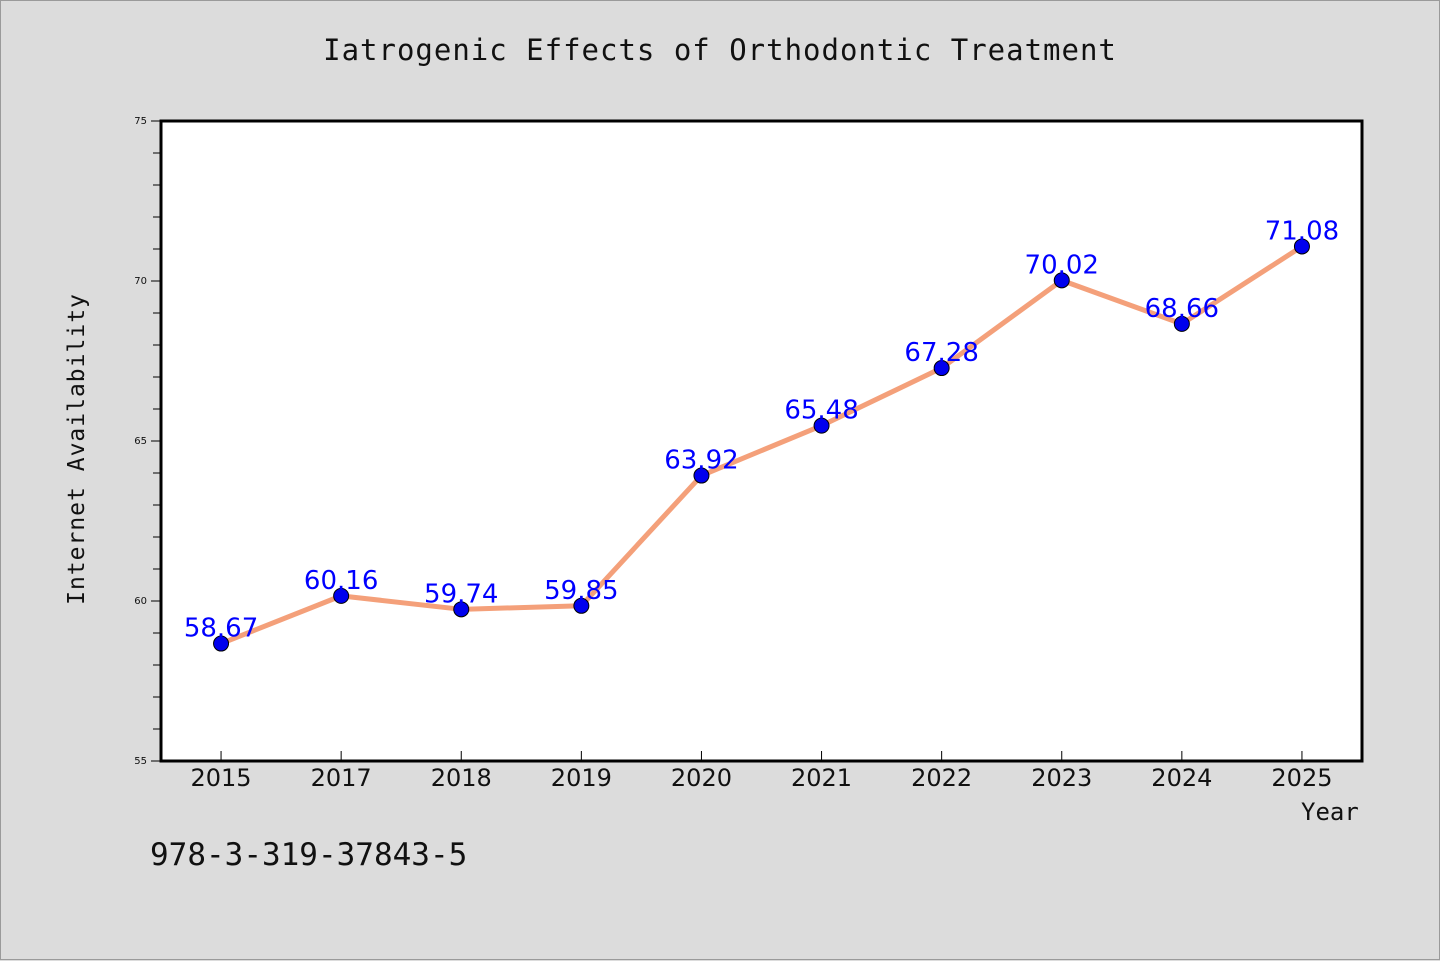  I want to click on data-label: 65.48, so click(821, 411).